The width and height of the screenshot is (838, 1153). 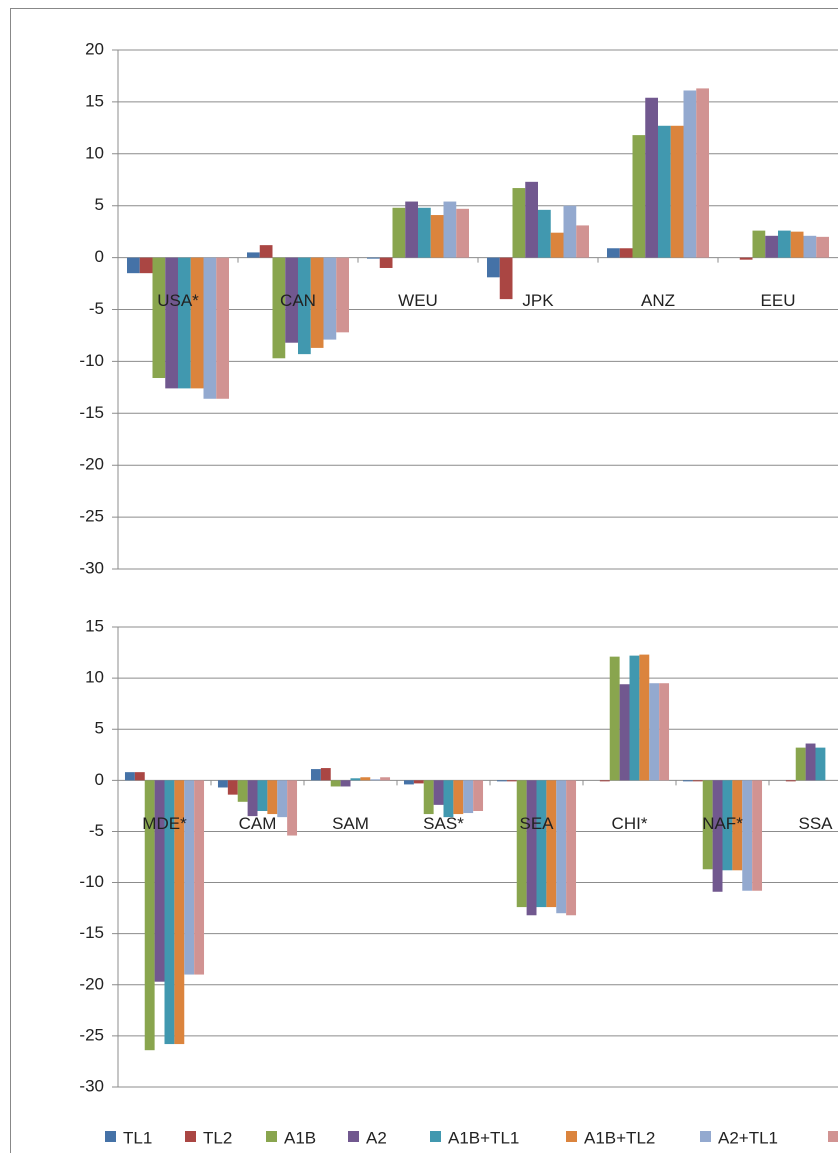 What do you see at coordinates (300, 1137) in the screenshot?
I see `legend-label: A1B` at bounding box center [300, 1137].